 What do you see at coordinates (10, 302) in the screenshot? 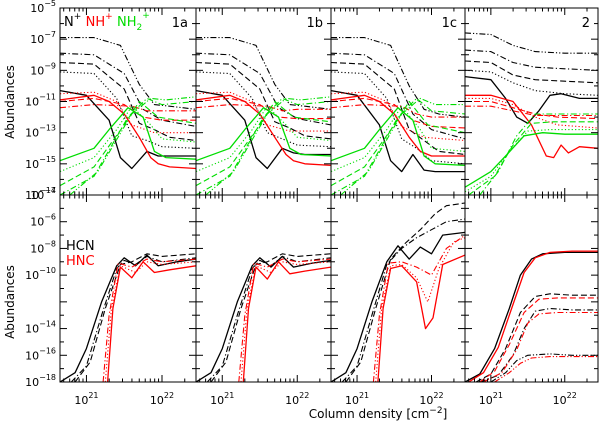
I see `y-axis-label-bottom: Abundances` at bounding box center [10, 302].